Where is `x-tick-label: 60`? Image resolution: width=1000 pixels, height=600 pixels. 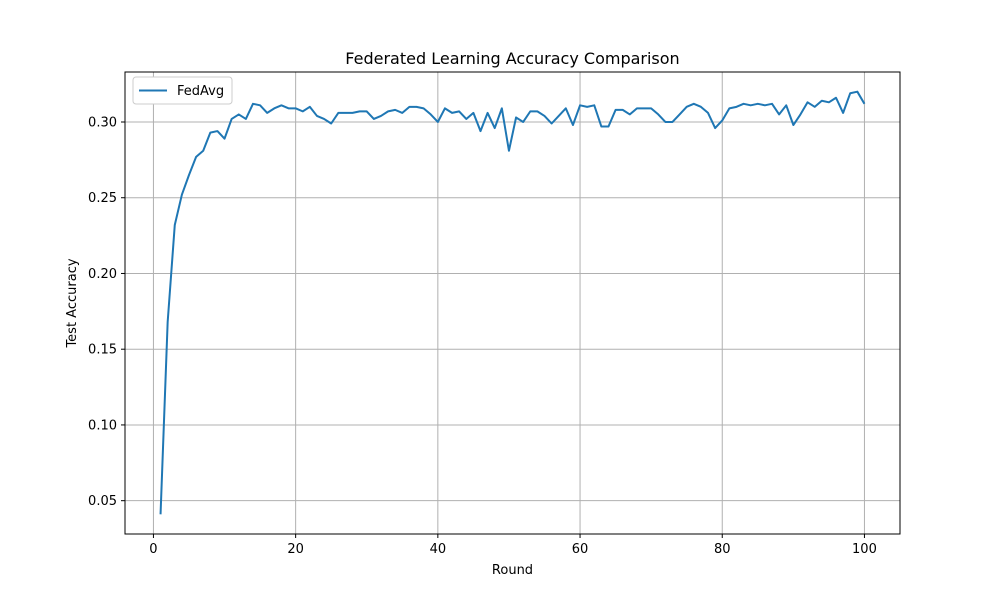 x-tick-label: 60 is located at coordinates (580, 549).